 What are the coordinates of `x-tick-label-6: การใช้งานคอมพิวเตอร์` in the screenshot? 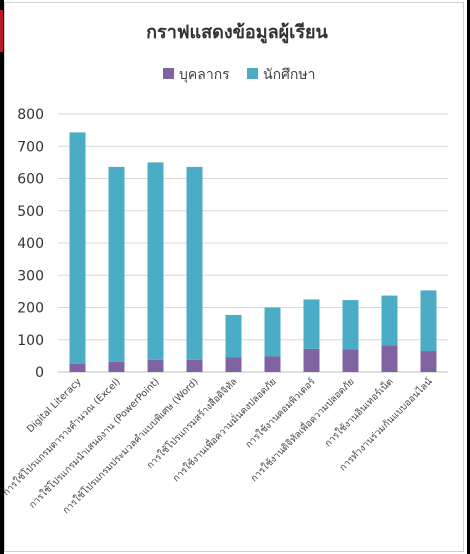 It's located at (280, 413).